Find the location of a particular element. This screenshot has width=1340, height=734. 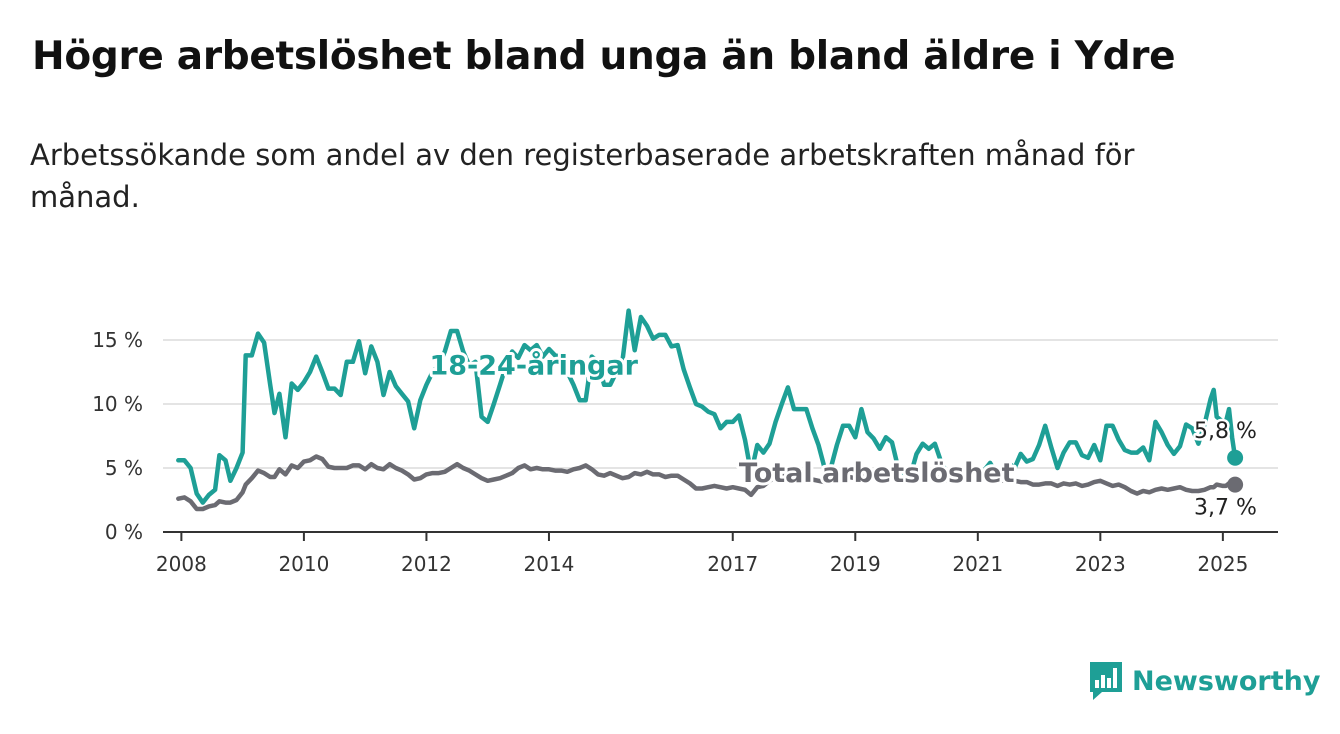

series-end-label-0: 5,8 % is located at coordinates (1225, 431).